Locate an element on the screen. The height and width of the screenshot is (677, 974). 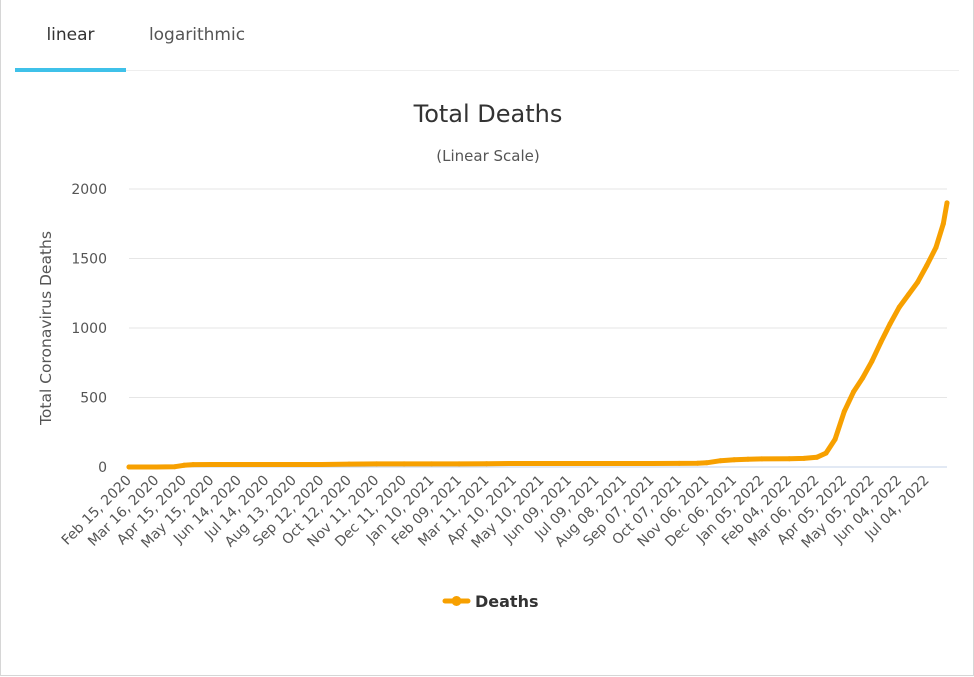
legend: Deaths is located at coordinates (490, 601).